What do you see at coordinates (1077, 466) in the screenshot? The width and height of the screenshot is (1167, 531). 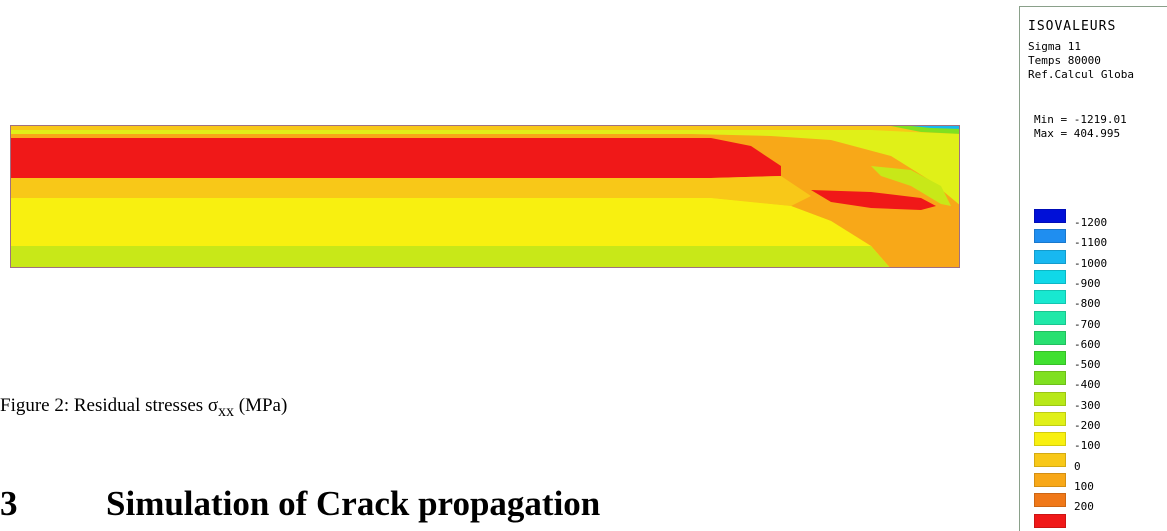 I see `legend-level-label: 0` at bounding box center [1077, 466].